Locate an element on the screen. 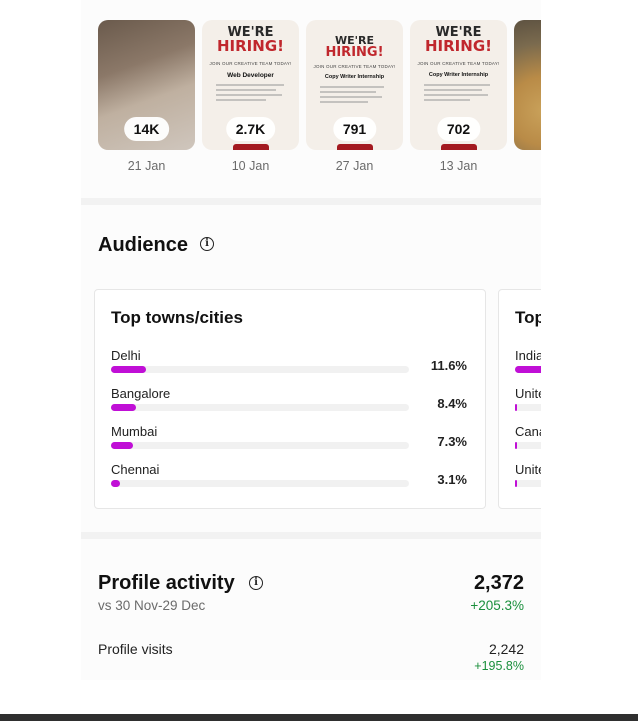 The image size is (638, 721). comparison-range: vs 30 Nov-29 Dec is located at coordinates (152, 605).